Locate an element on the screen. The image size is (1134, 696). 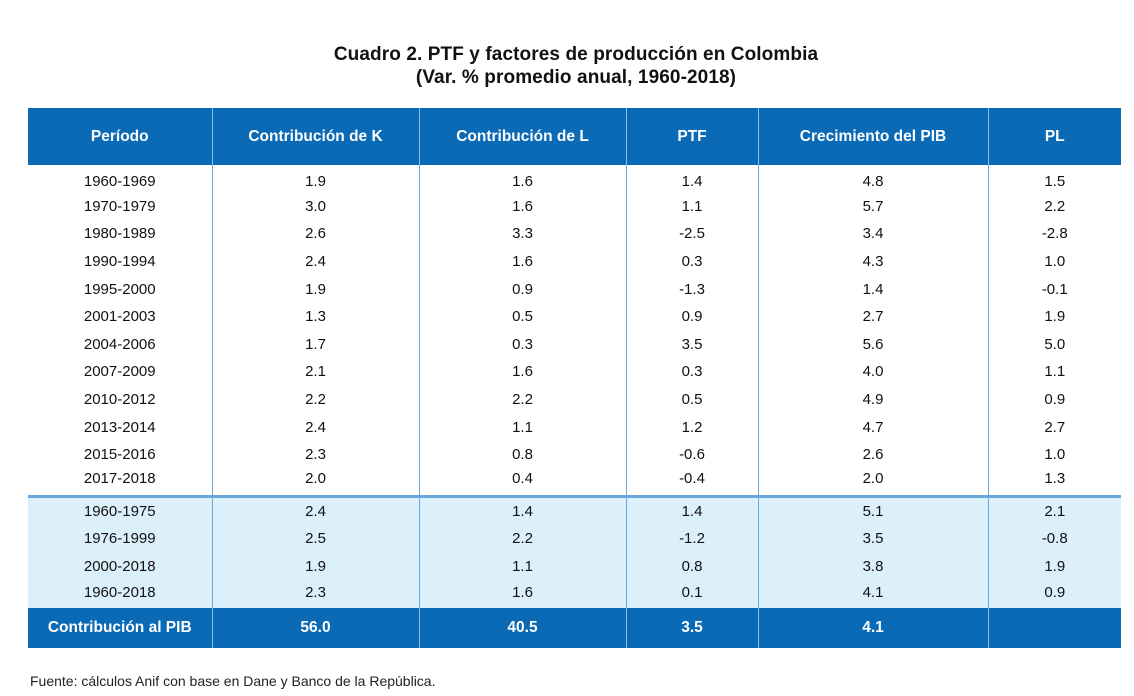
footer-cell-pl is located at coordinates (1054, 628).